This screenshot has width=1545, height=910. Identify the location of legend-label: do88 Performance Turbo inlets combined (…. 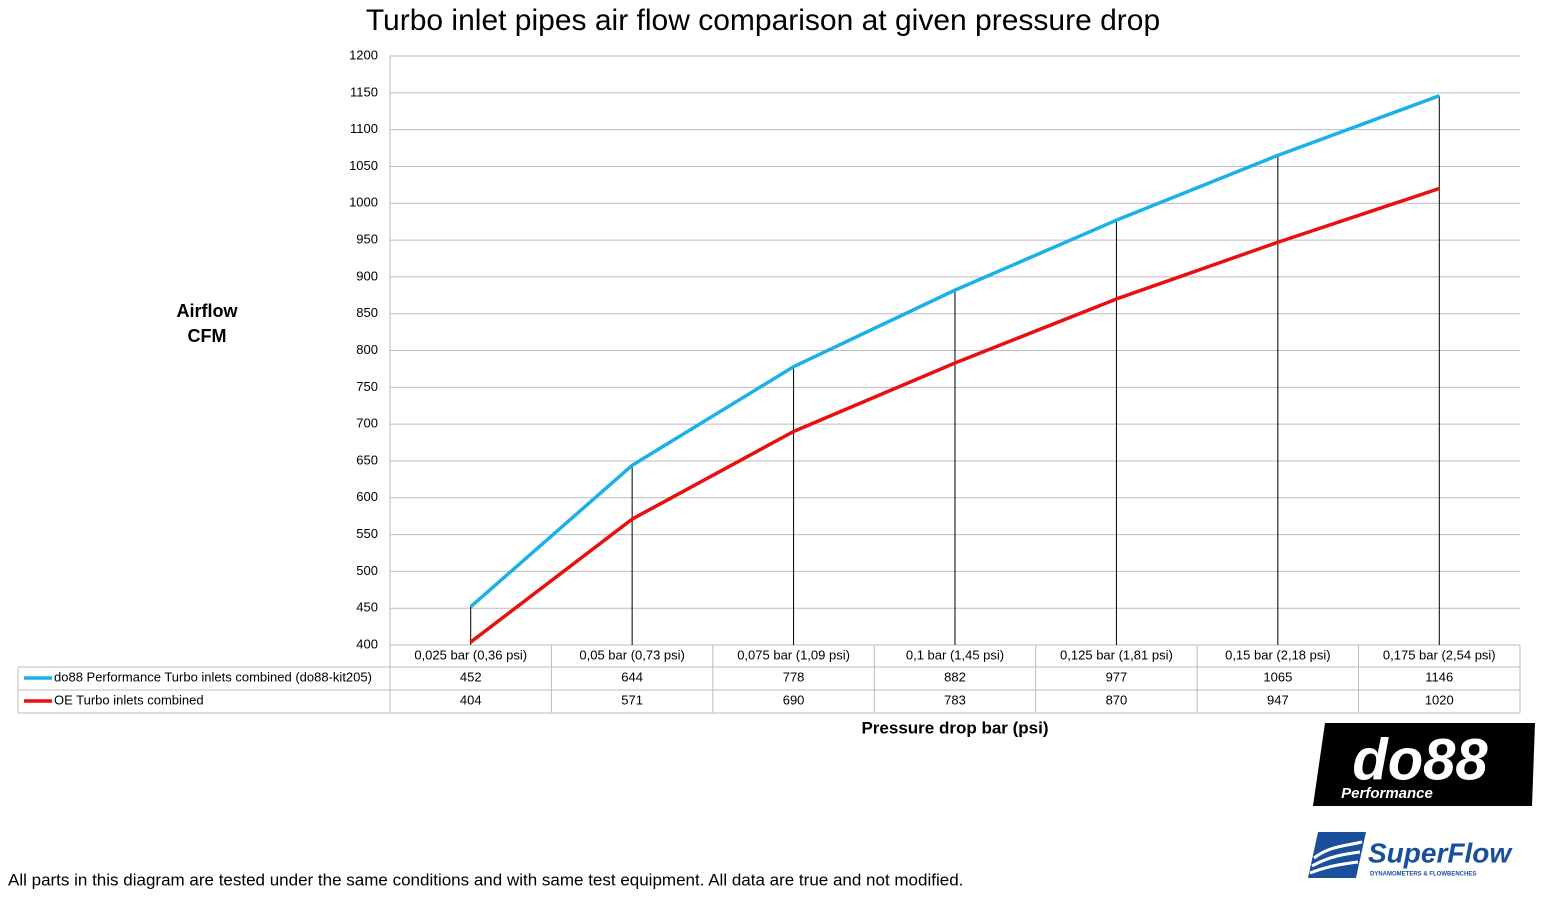
(213, 676).